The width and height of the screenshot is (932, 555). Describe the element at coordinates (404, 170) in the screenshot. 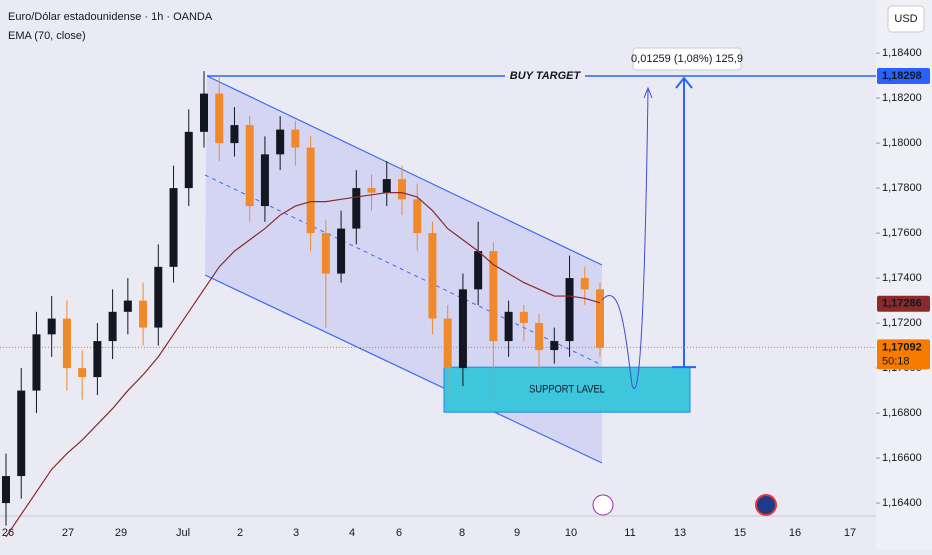

I see `channel-upper` at that location.